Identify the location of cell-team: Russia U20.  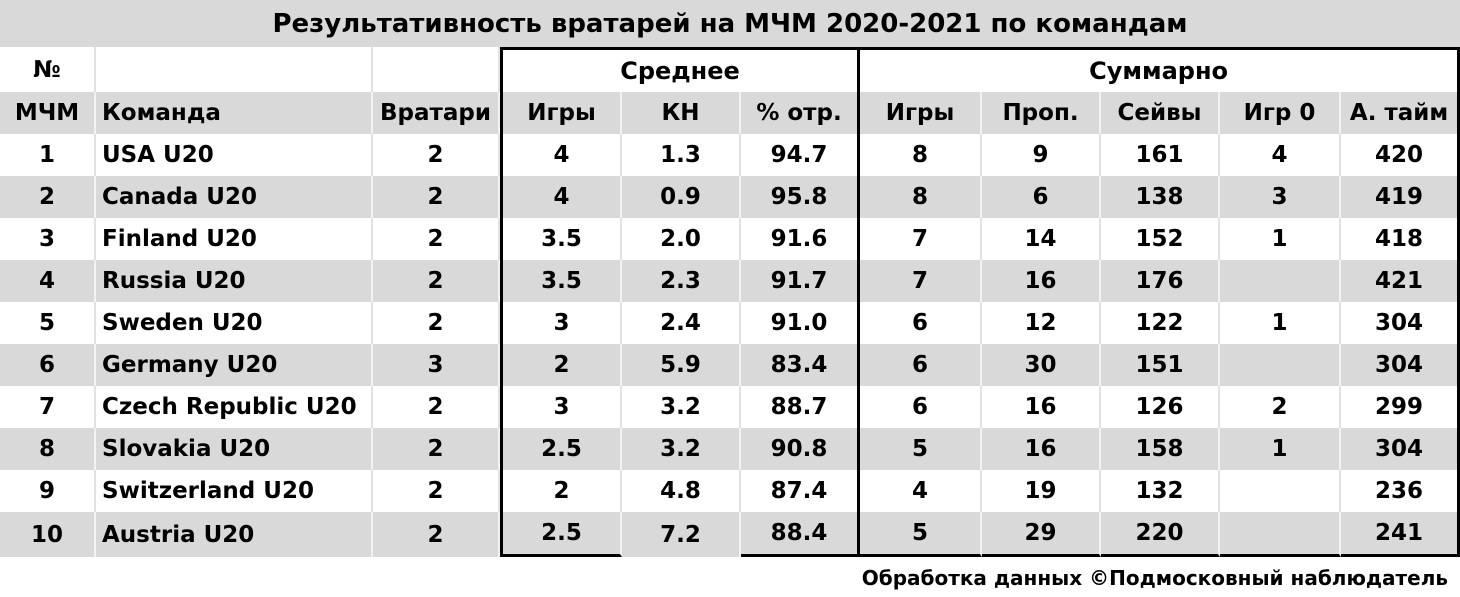
(234, 281).